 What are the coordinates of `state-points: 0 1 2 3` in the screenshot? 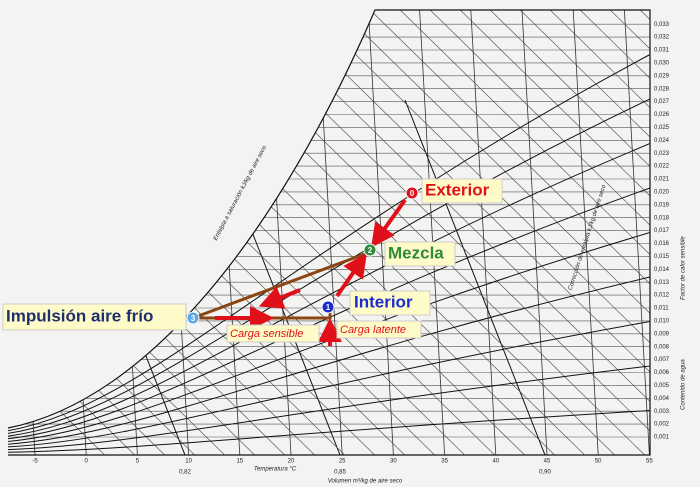 It's located at (302, 255).